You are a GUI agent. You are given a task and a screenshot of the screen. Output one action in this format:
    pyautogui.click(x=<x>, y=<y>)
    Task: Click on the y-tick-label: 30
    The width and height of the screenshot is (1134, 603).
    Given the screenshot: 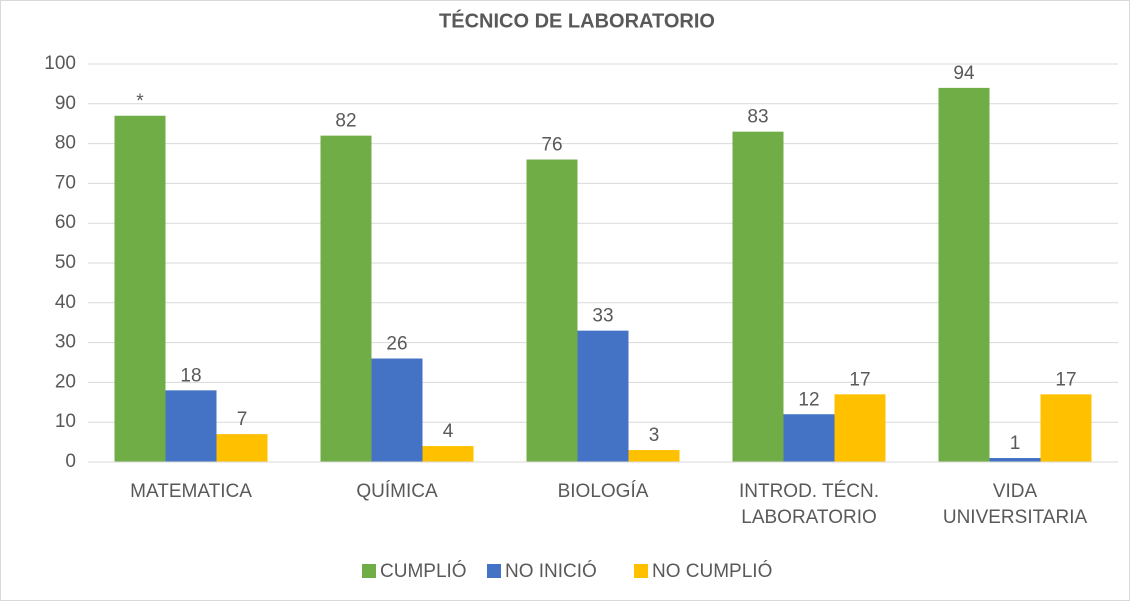 What is the action you would take?
    pyautogui.click(x=65, y=342)
    